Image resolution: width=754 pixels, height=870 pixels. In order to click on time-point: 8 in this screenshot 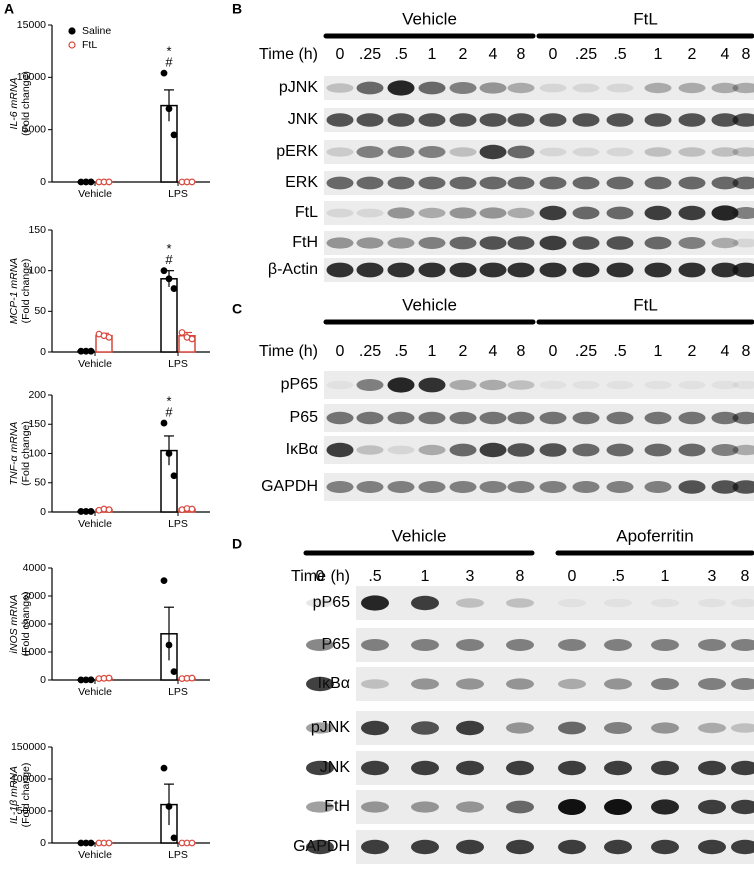, I will do `click(520, 576)`.